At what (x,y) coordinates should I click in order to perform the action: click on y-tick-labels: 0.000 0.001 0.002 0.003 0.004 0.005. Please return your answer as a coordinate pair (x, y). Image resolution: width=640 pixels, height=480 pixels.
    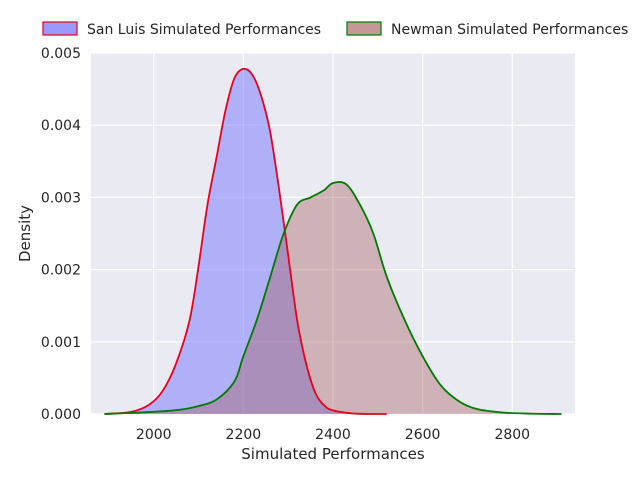
    Looking at the image, I should click on (61, 234).